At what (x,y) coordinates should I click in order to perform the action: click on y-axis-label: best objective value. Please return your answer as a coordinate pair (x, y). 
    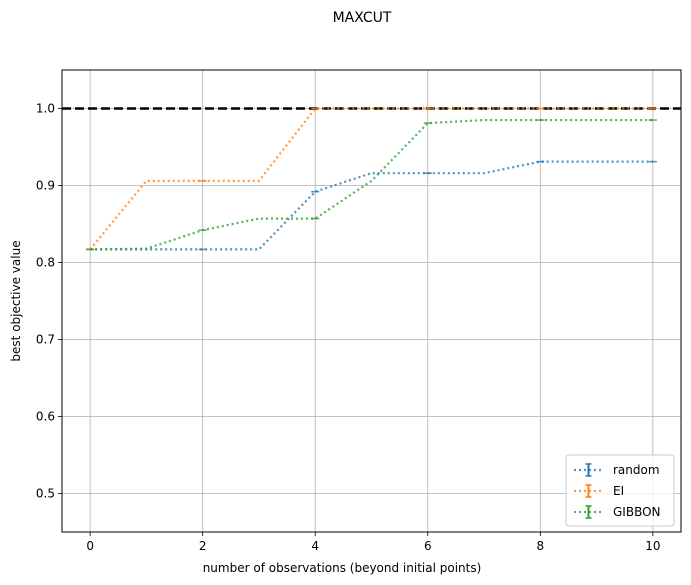
    Looking at the image, I should click on (16, 300).